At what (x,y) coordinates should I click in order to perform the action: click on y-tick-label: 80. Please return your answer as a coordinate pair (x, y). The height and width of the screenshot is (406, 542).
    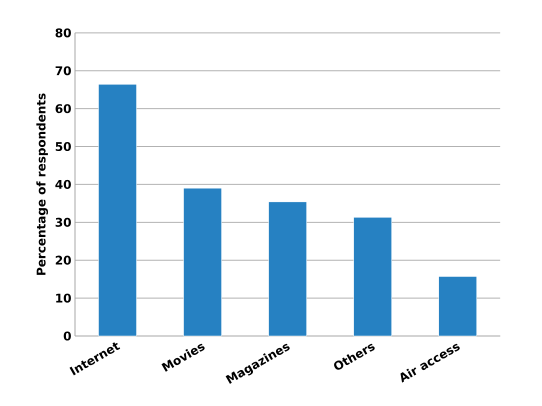
    Looking at the image, I should click on (63, 33).